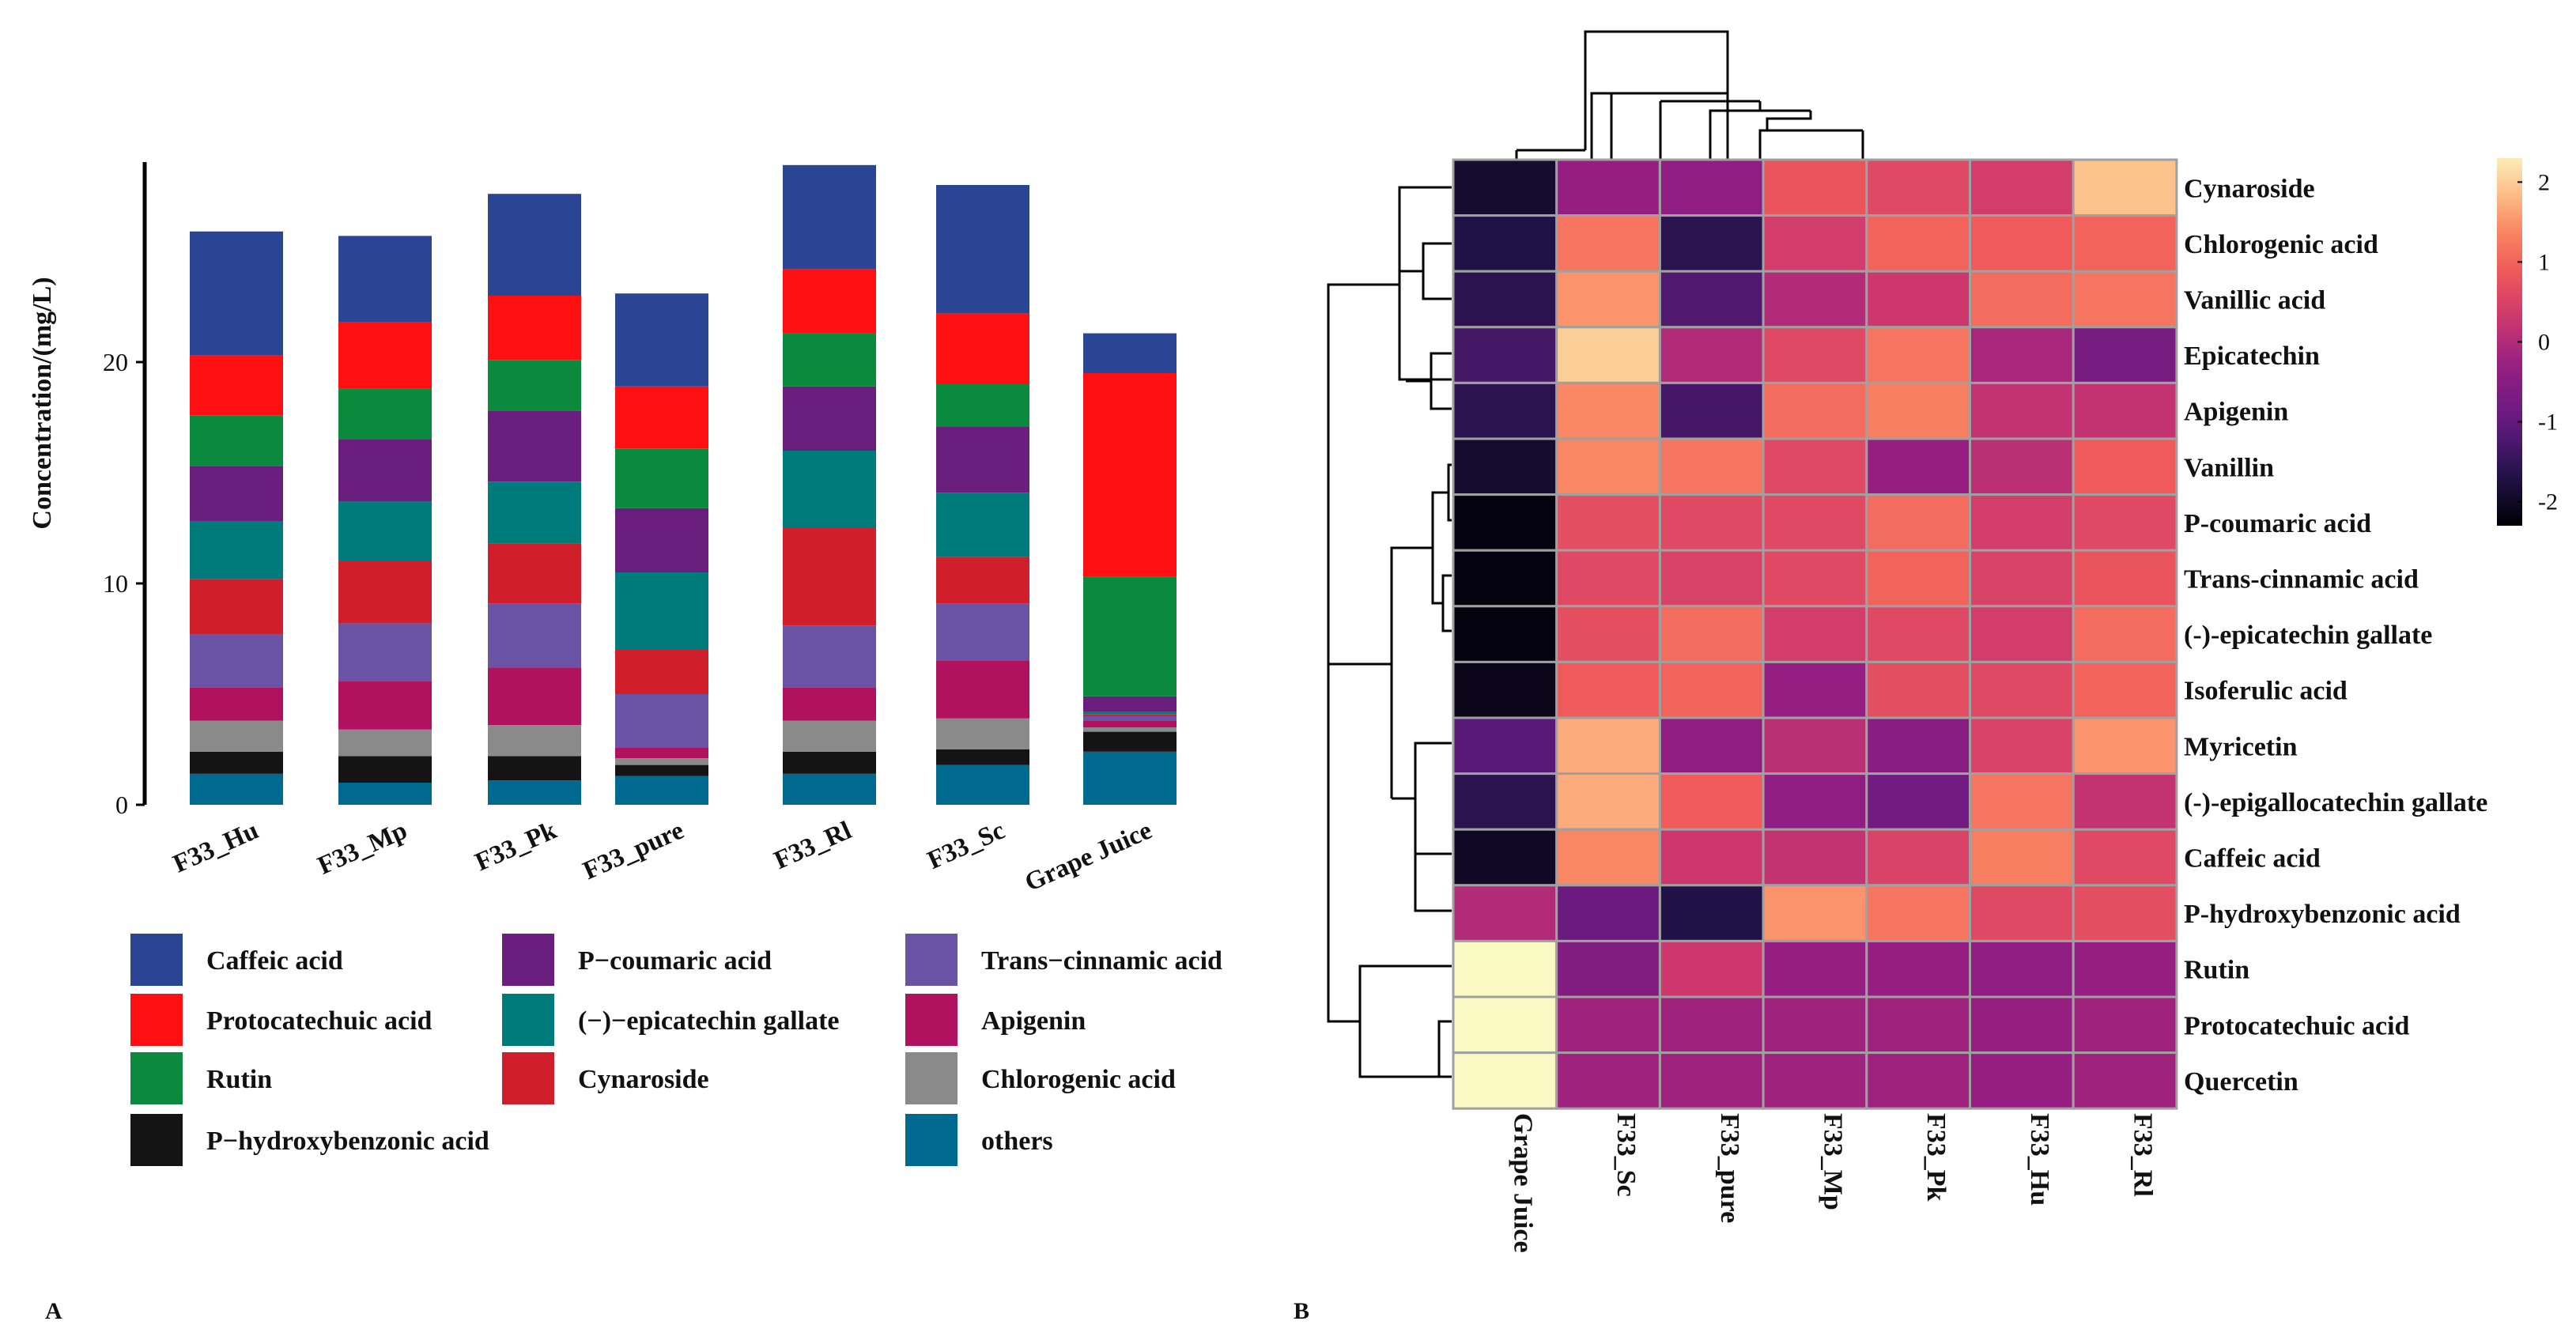  I want to click on heatmap-cell-rutin-f33-hu, so click(2022, 969).